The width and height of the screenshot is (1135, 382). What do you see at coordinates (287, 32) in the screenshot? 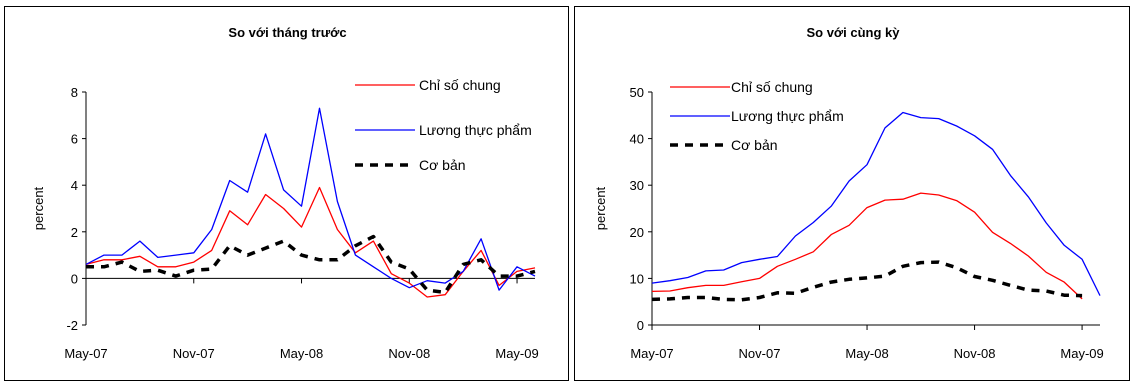
I see `chart-title: So với tháng trước` at bounding box center [287, 32].